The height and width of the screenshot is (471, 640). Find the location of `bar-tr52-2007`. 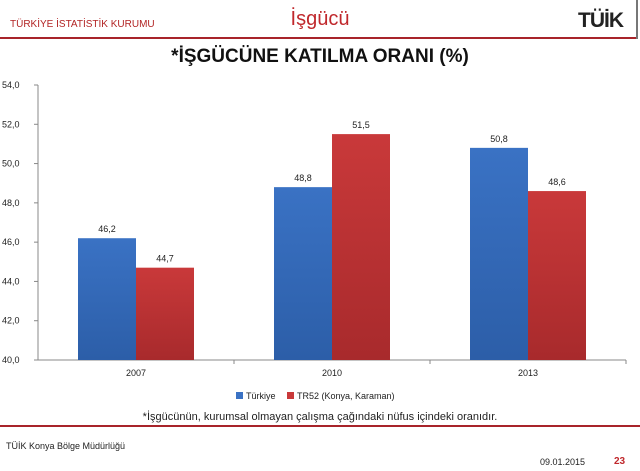

bar-tr52-2007 is located at coordinates (165, 313).